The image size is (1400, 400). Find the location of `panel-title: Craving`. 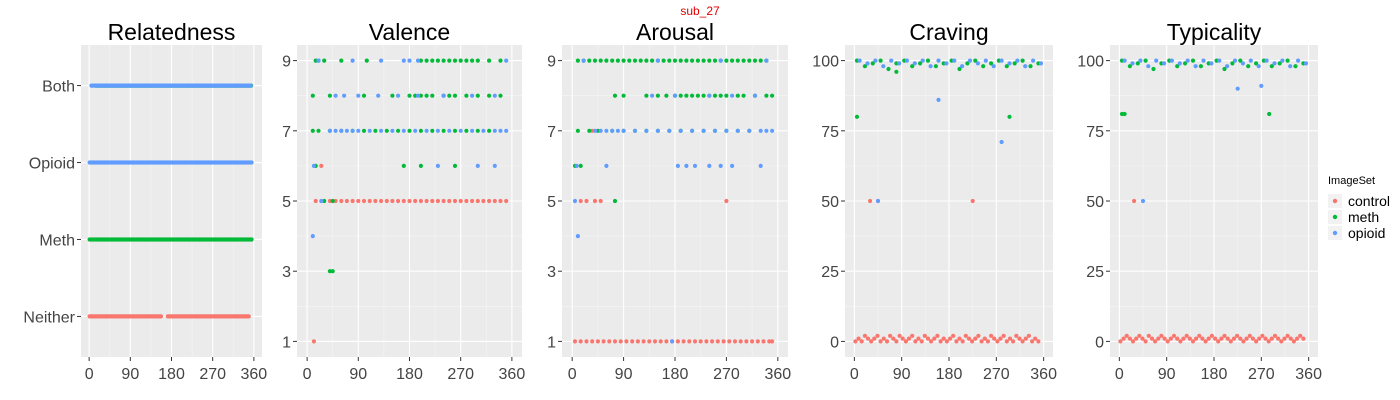

panel-title: Craving is located at coordinates (948, 32).